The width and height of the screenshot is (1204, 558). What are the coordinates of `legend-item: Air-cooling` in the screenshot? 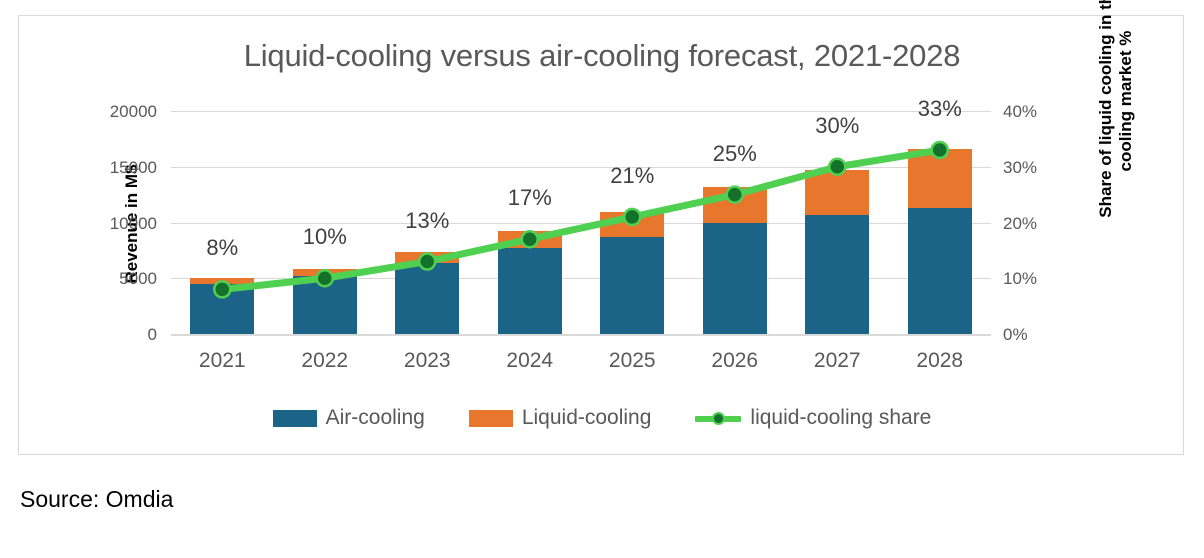 It's located at (348, 418).